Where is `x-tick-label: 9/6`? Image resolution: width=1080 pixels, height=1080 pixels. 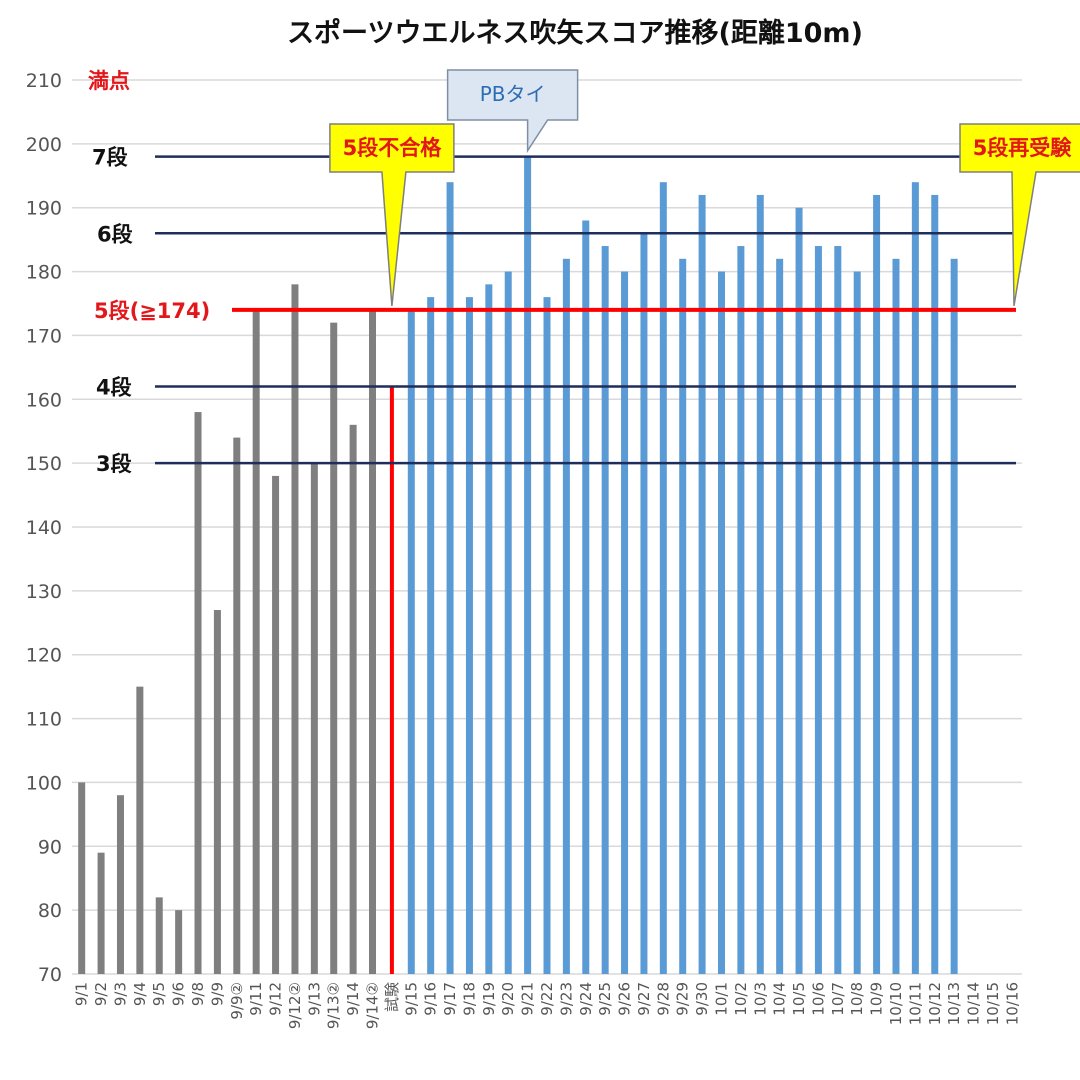 x-tick-label: 9/6 is located at coordinates (179, 994).